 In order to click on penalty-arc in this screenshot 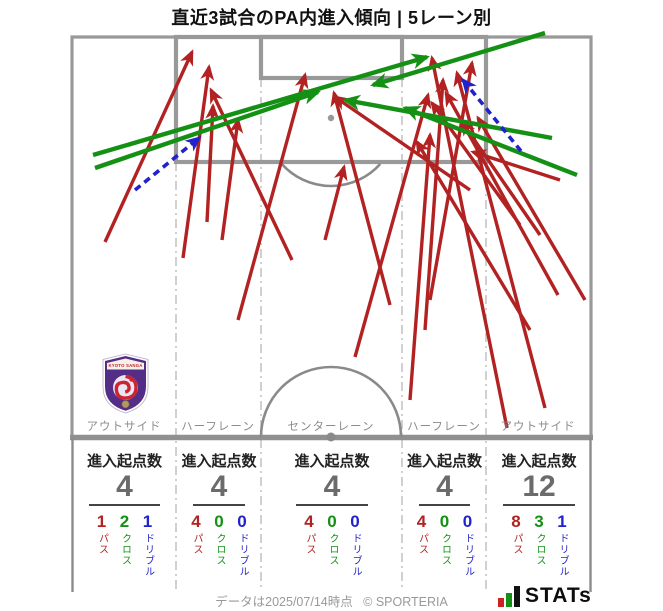, I will do `click(331, 175)`.